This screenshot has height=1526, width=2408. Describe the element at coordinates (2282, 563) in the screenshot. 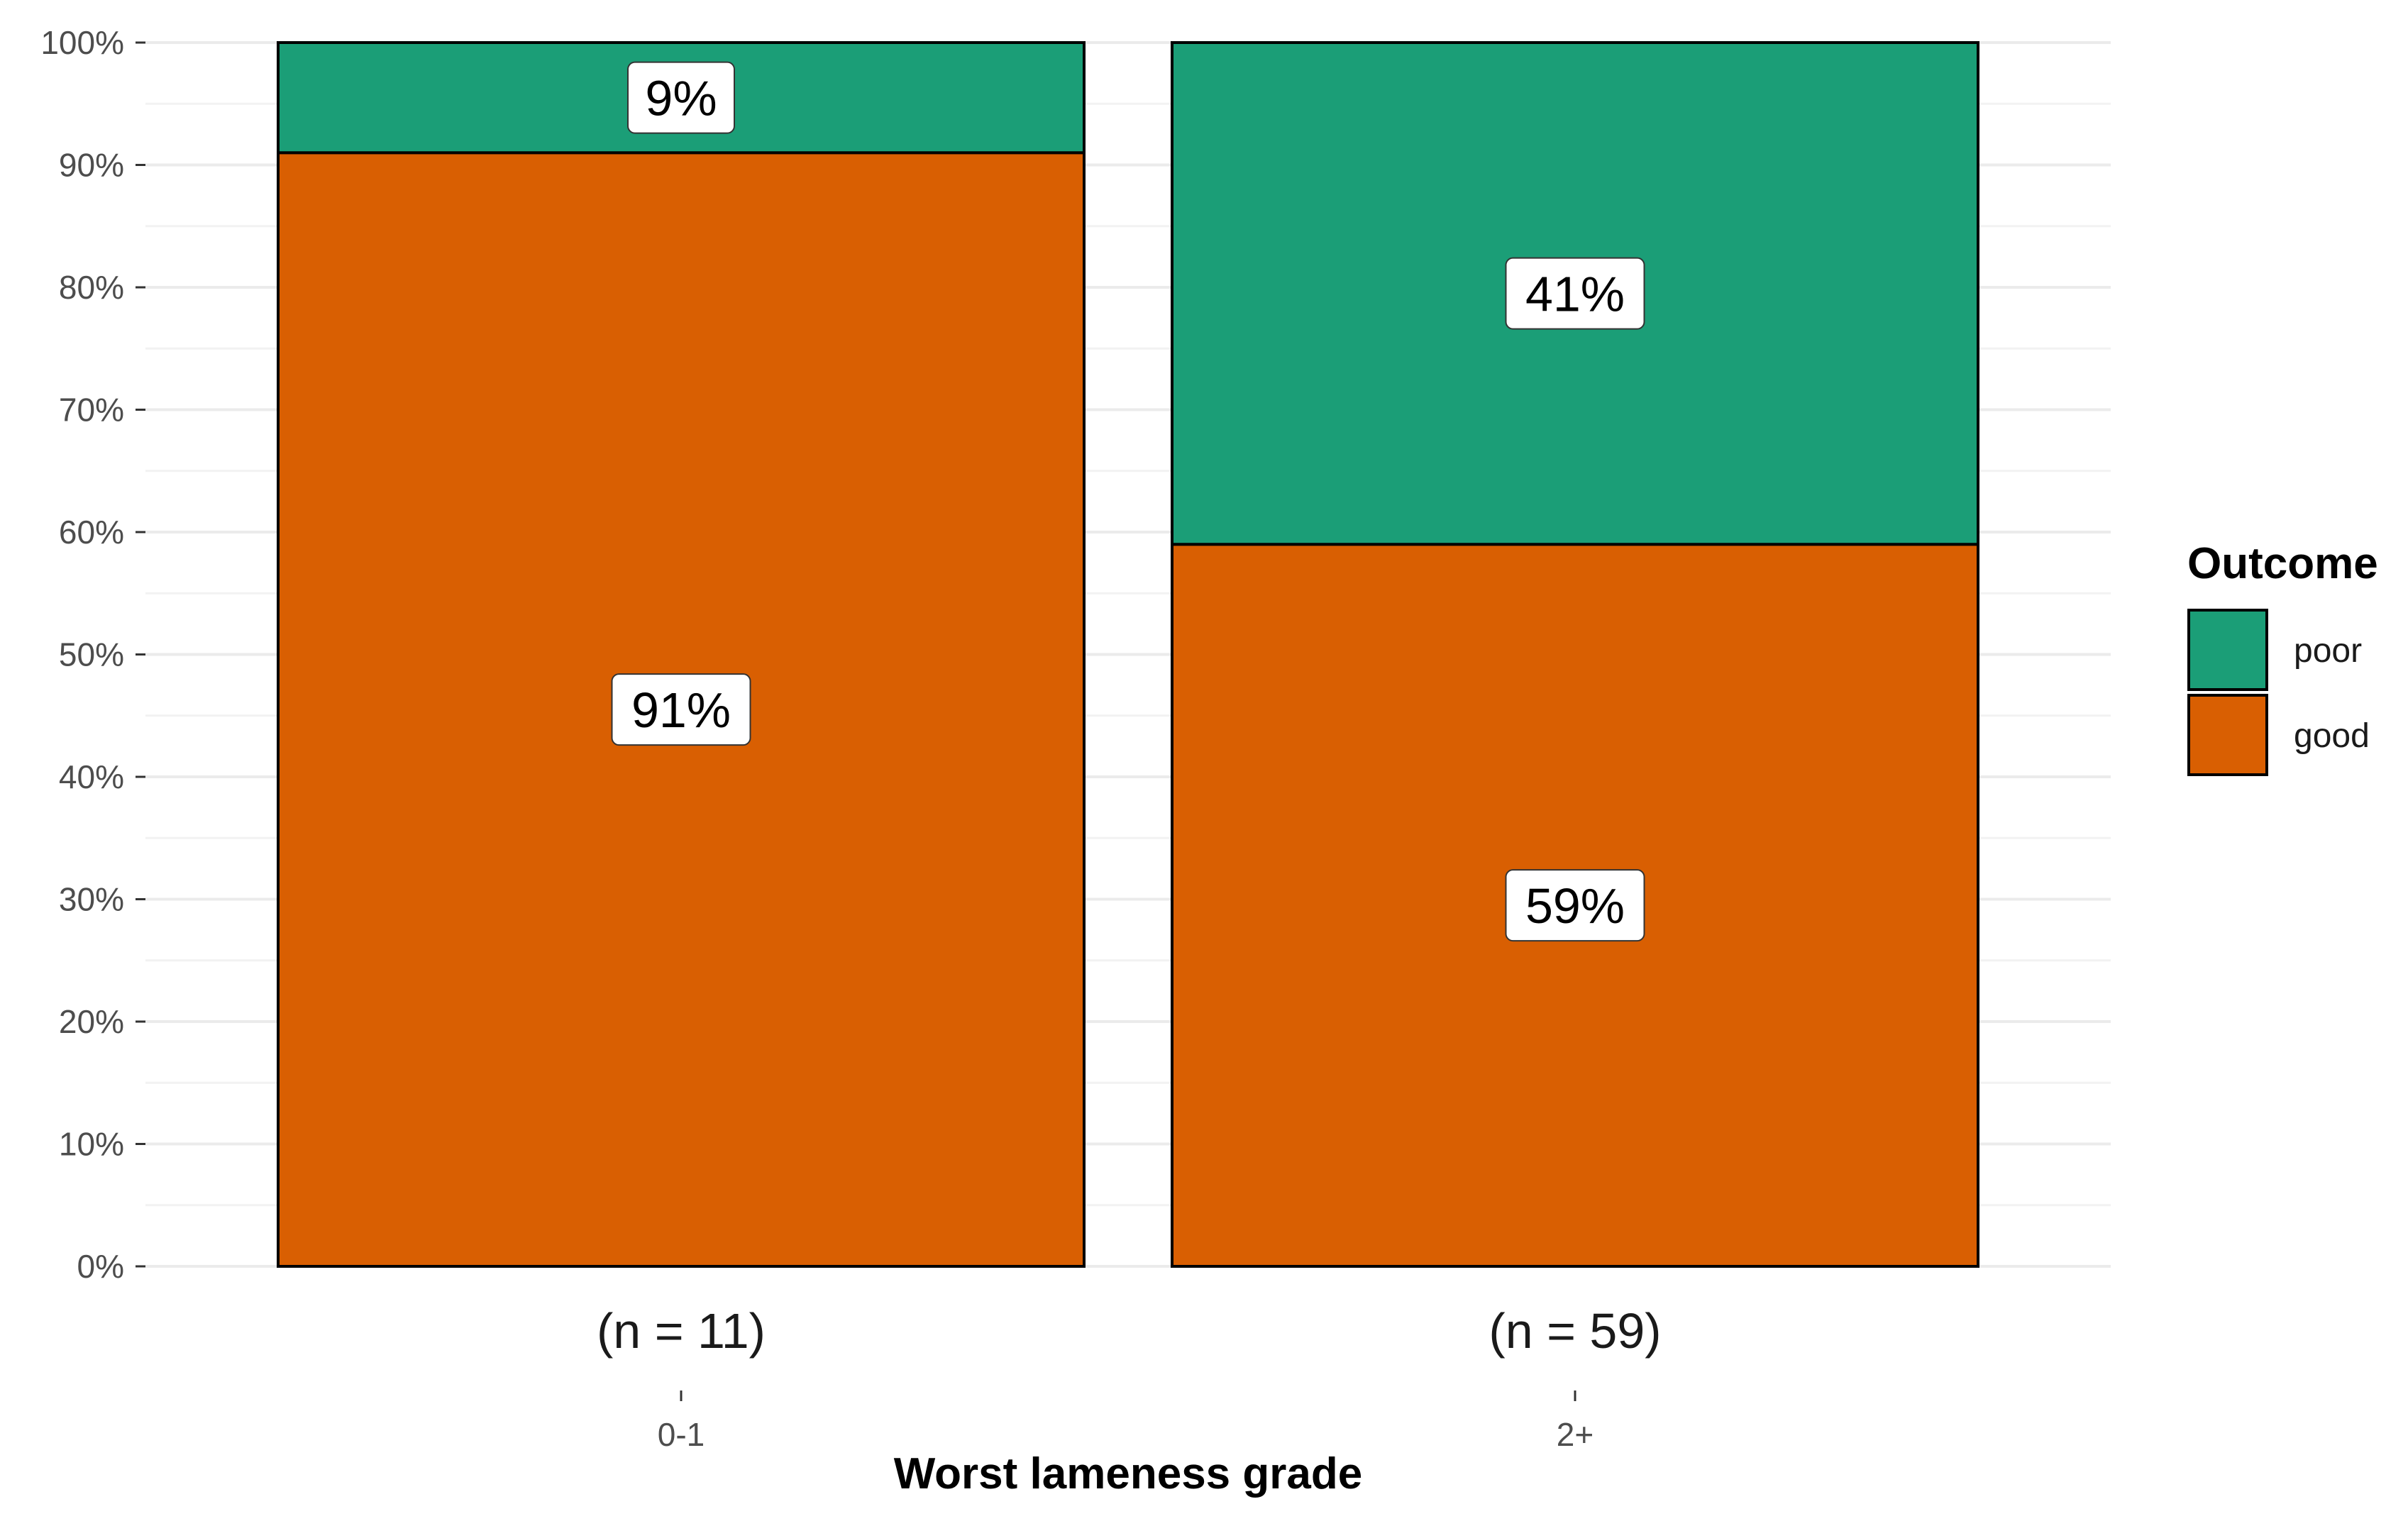

I see `legend-title: Outcome` at that location.